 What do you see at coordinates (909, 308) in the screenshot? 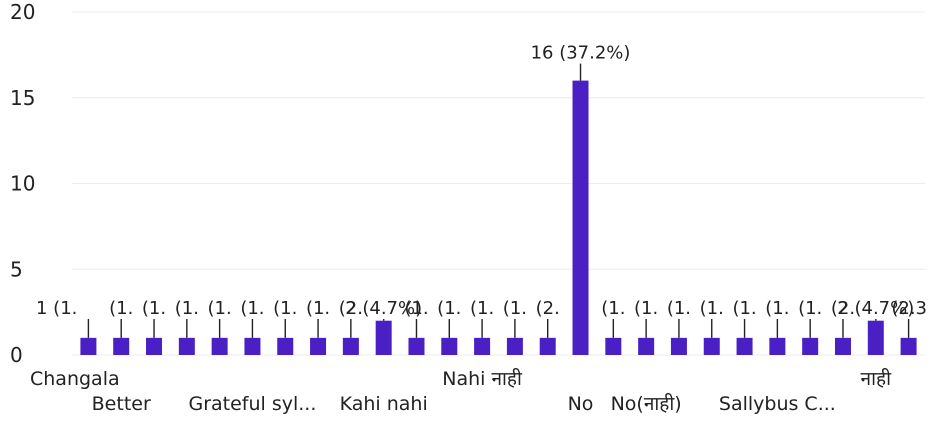
I see `data-label: (2.3` at bounding box center [909, 308].